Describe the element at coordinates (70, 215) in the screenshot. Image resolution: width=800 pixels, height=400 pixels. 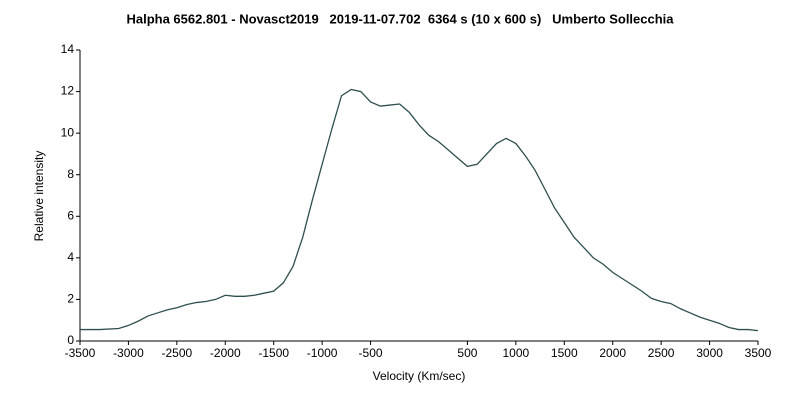
I see `y-tick-label: 6` at that location.